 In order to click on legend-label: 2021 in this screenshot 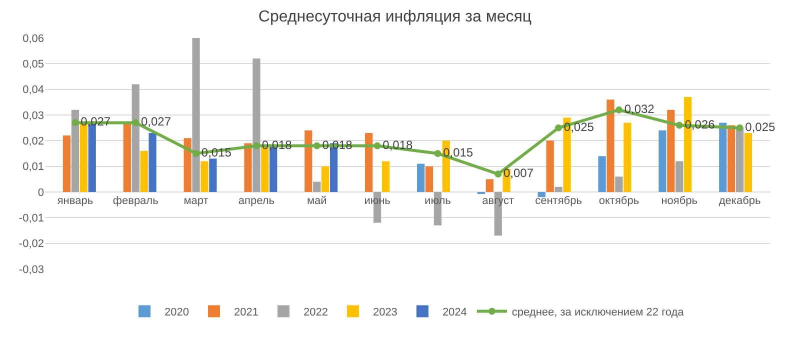, I will do `click(246, 312)`.